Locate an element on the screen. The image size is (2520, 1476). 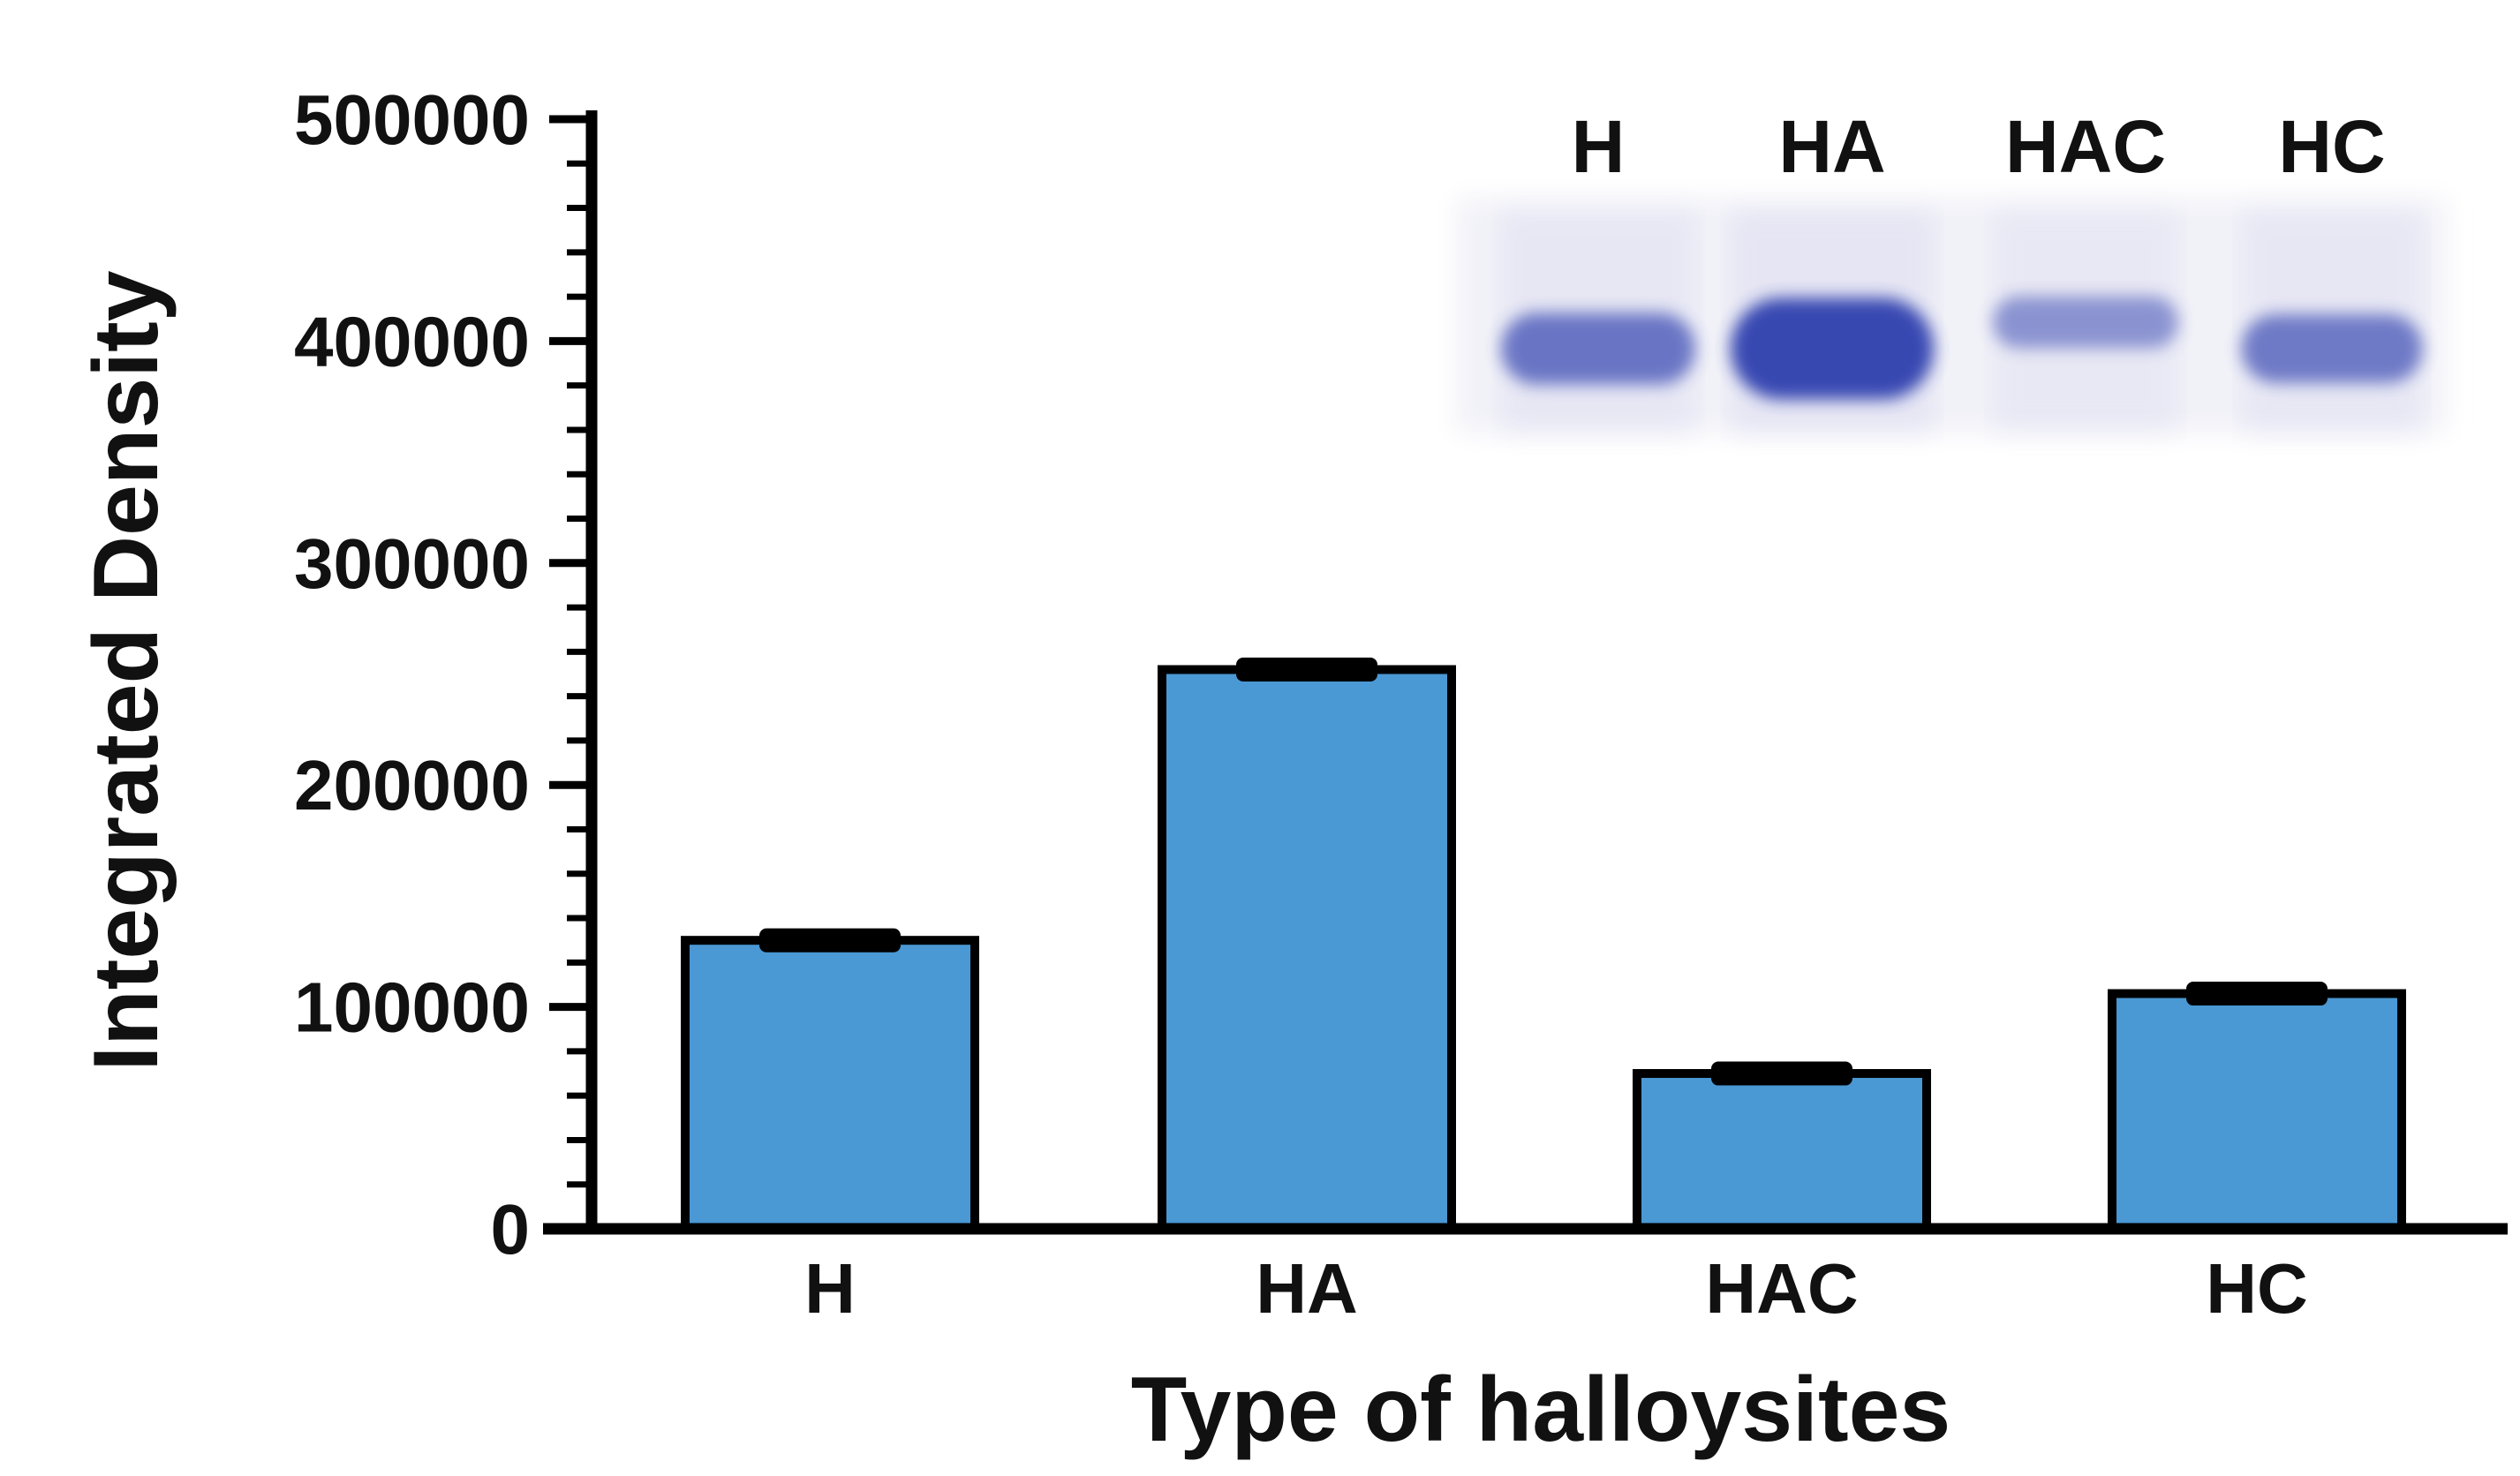
gel-band-h is located at coordinates (1598, 349).